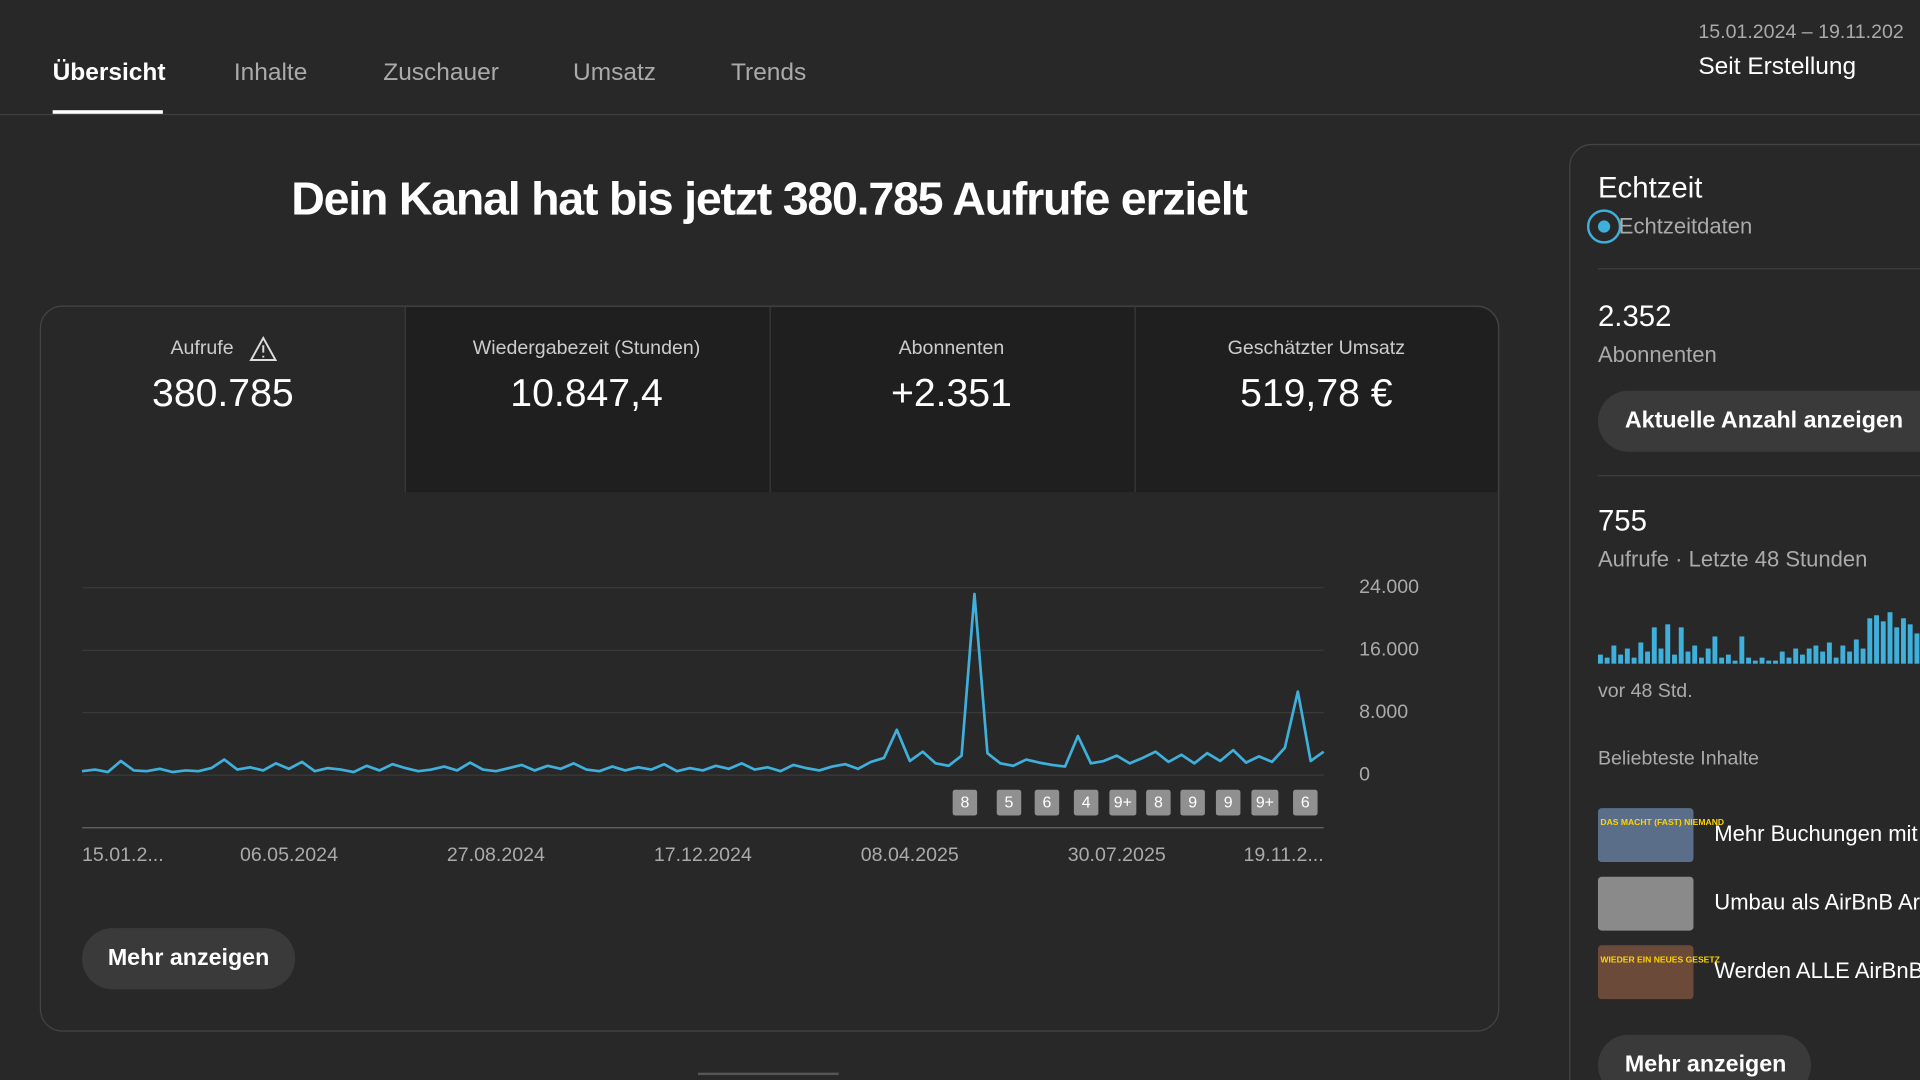 Image resolution: width=1920 pixels, height=1080 pixels. What do you see at coordinates (951, 393) in the screenshot?
I see `metric-value: +2.351` at bounding box center [951, 393].